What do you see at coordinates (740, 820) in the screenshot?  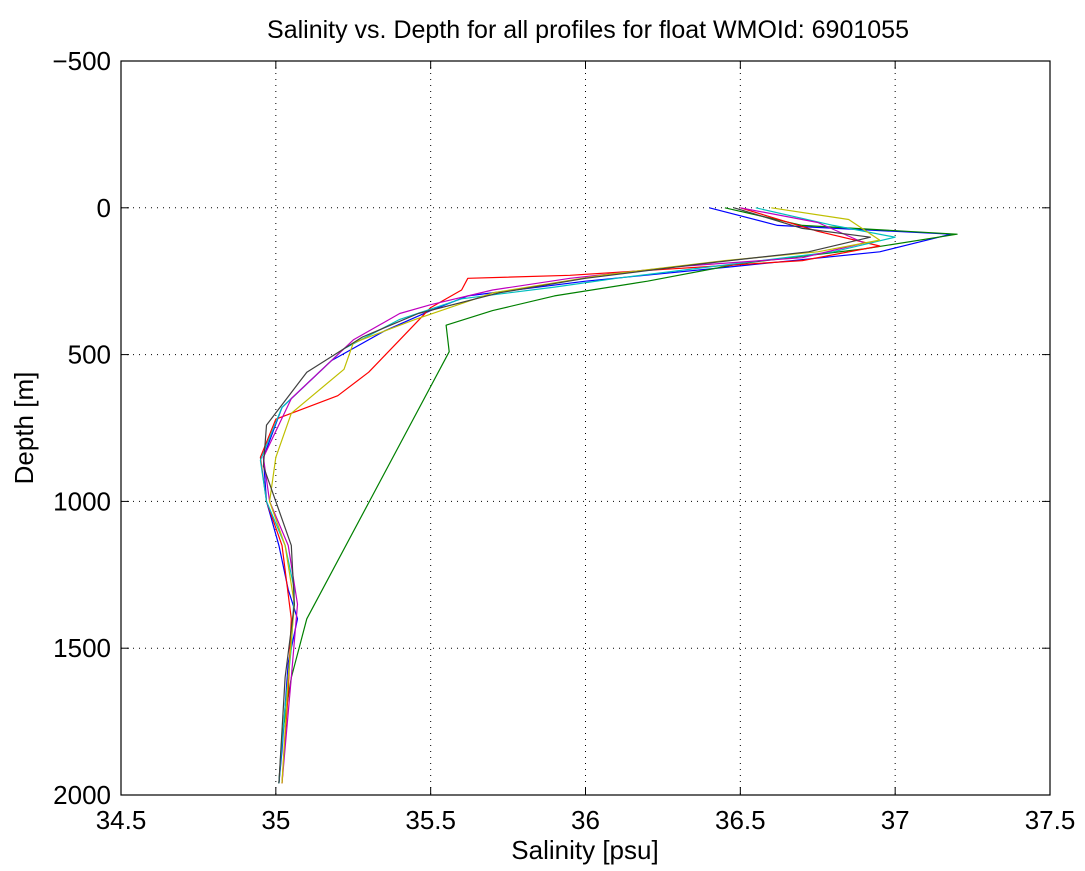 I see `x-tick-label: 36.5` at bounding box center [740, 820].